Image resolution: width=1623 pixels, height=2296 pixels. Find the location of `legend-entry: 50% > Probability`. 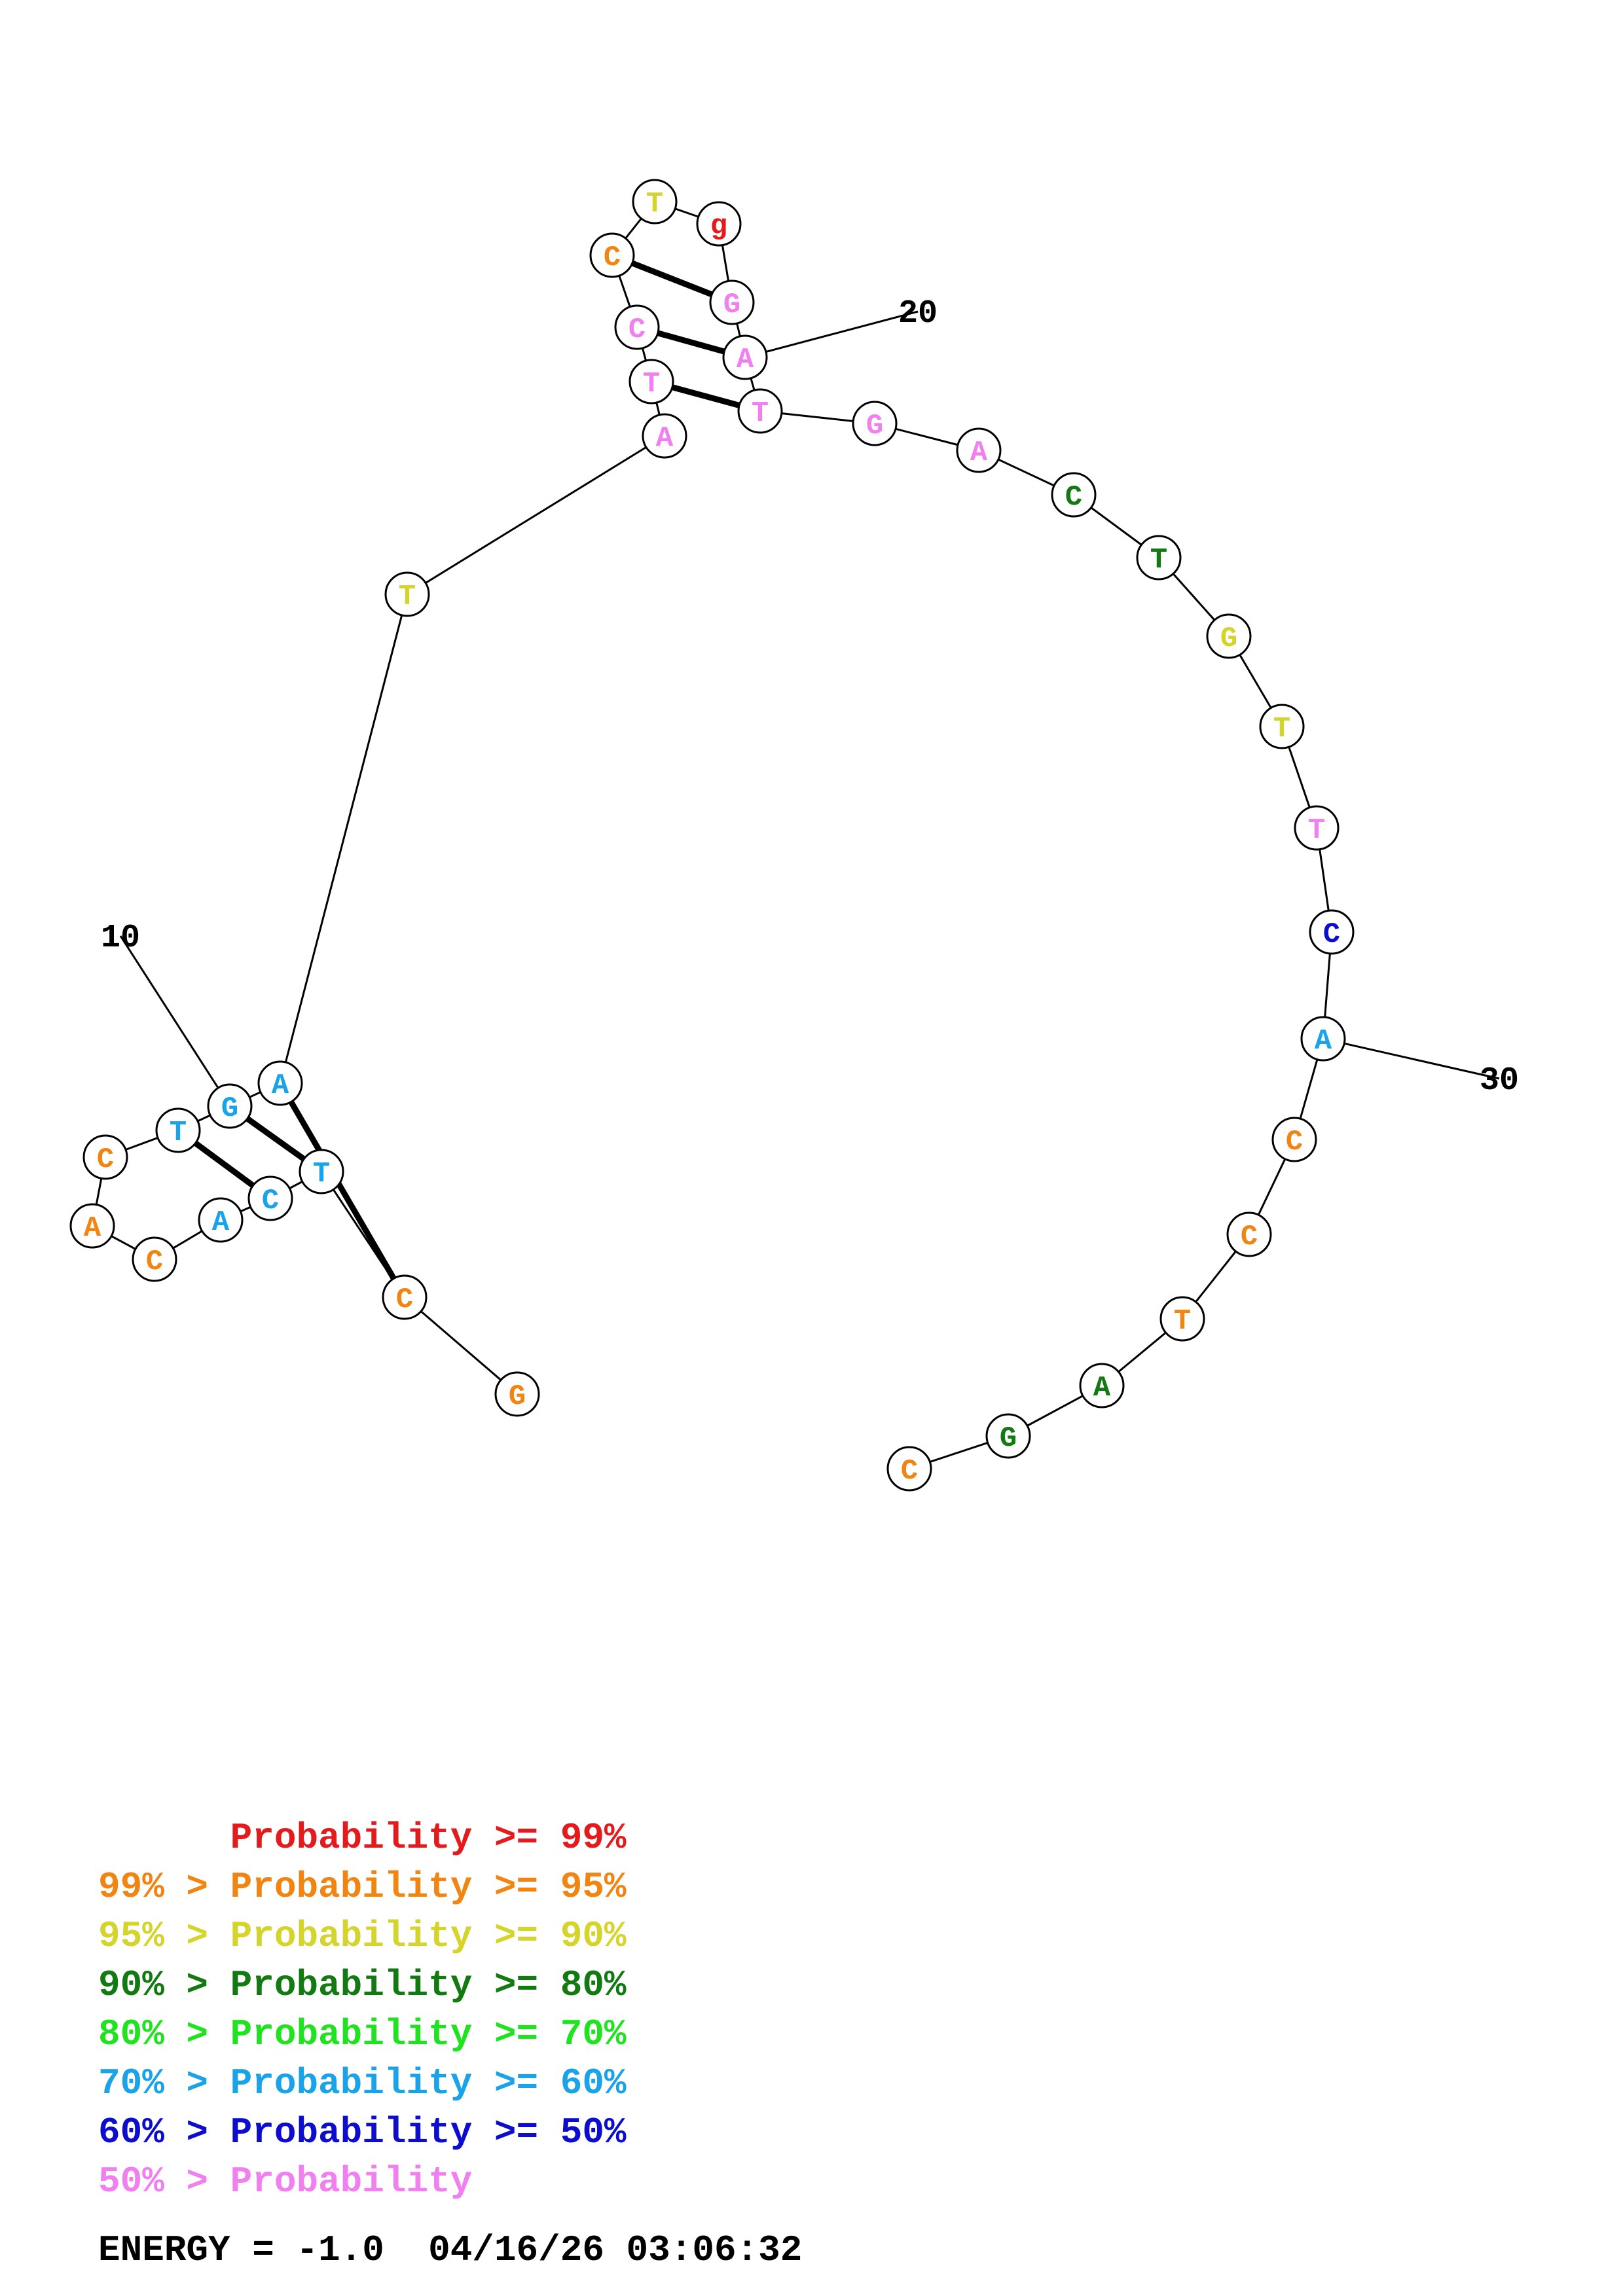

legend-entry: 50% > Probability is located at coordinates (285, 2181).